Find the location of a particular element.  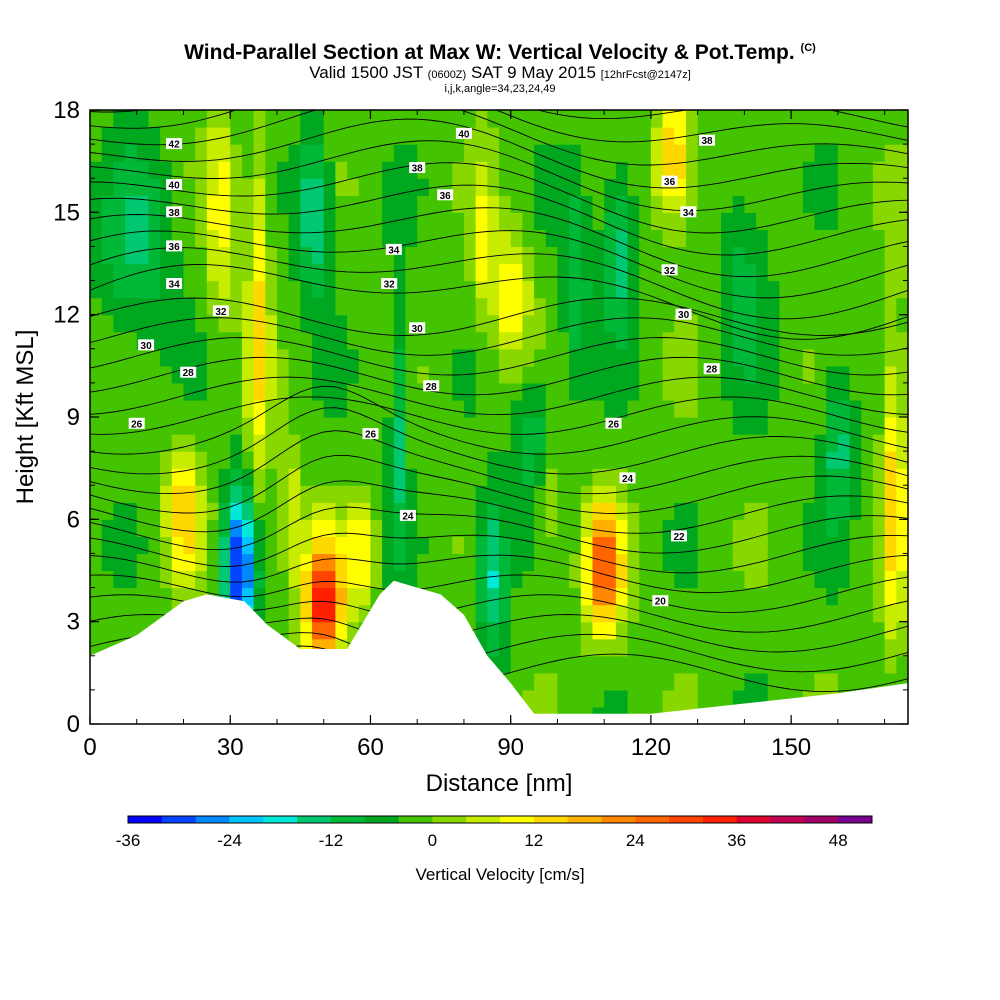

y-tick-label: 9 is located at coordinates (73, 417).